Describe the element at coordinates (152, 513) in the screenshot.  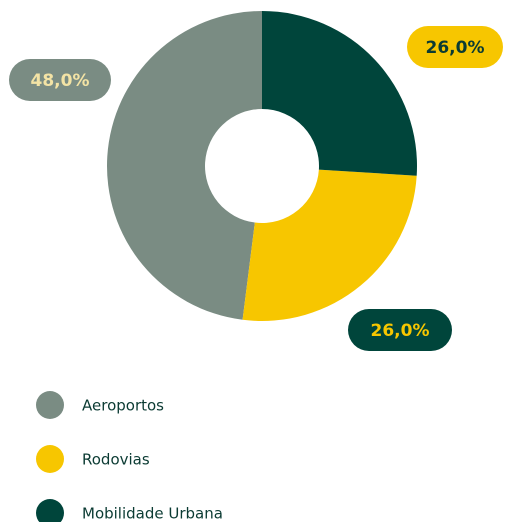
I see `legend-label: Mobilidade Urbana` at that location.